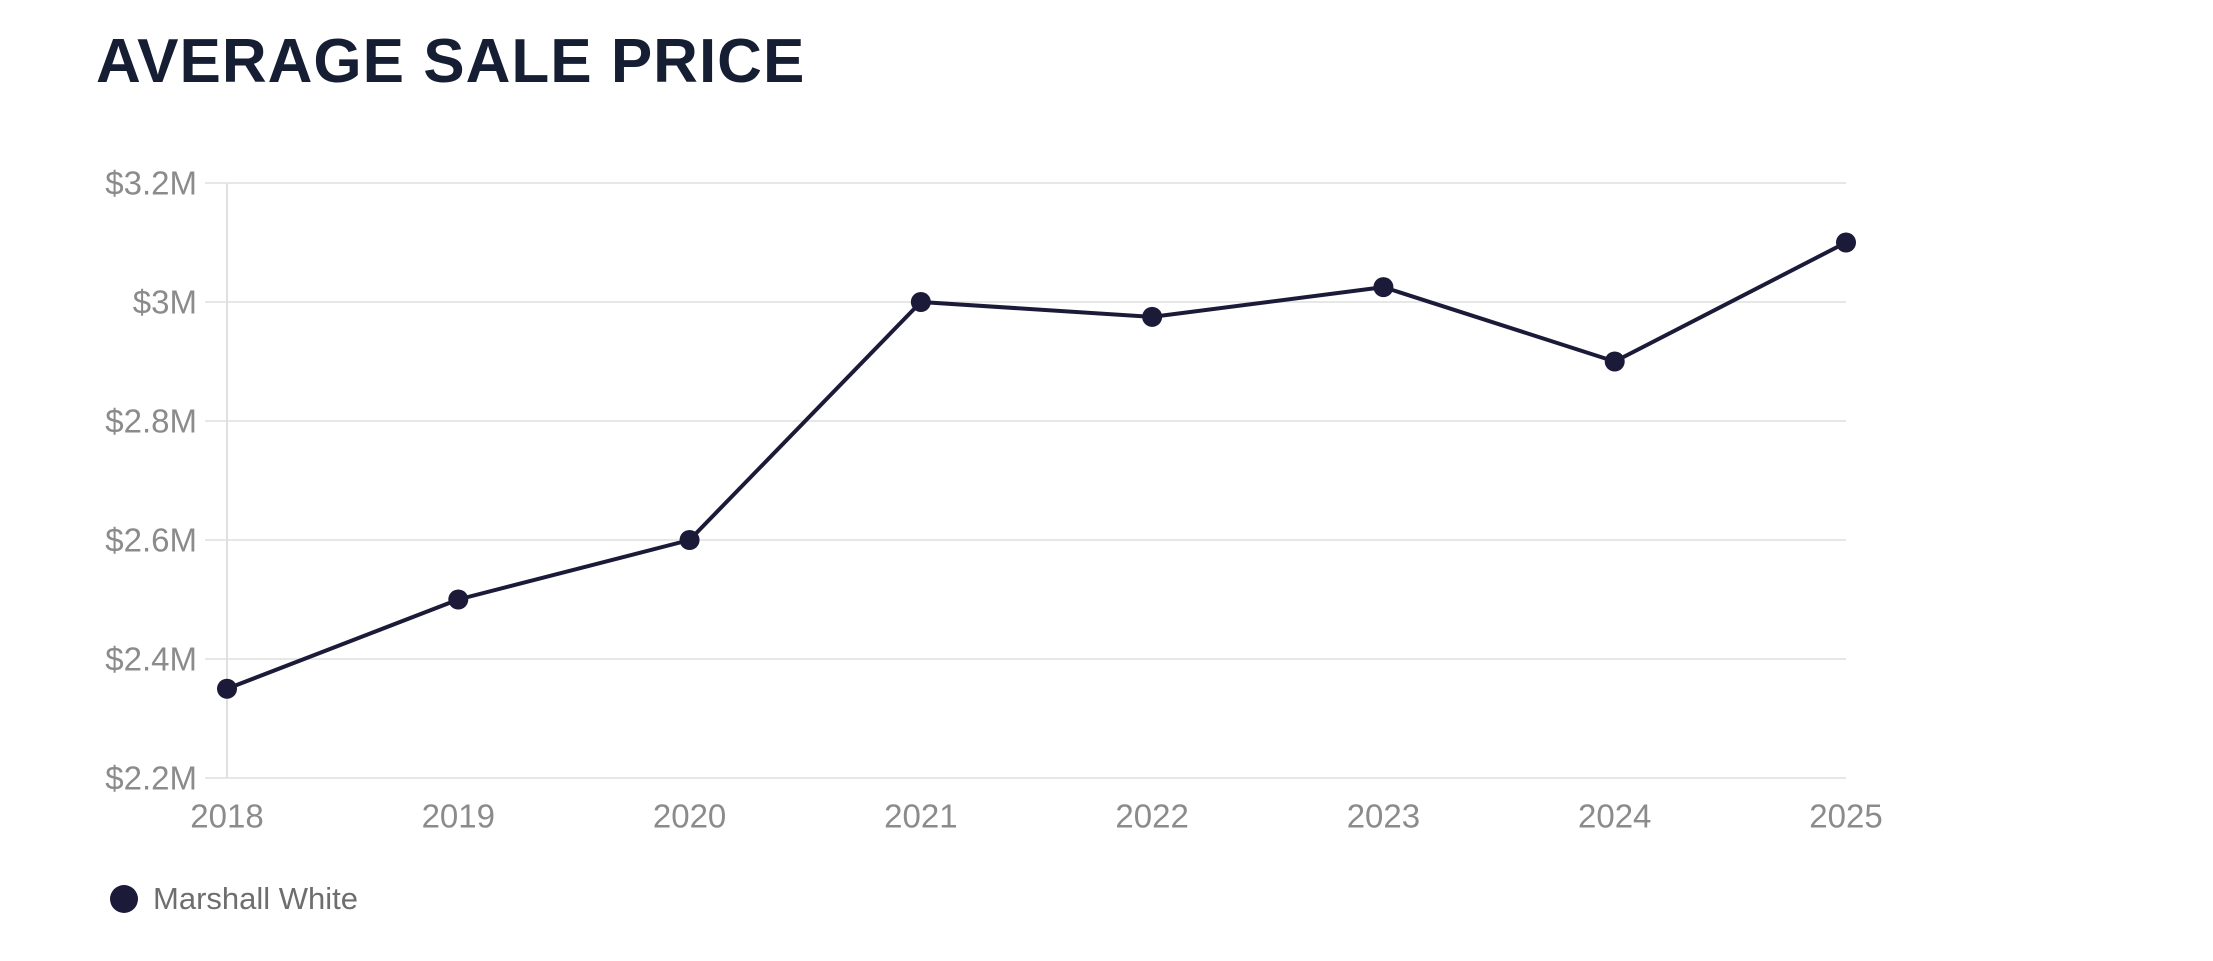 The width and height of the screenshot is (2213, 961). I want to click on x-tick-label: 2023, so click(1383, 816).